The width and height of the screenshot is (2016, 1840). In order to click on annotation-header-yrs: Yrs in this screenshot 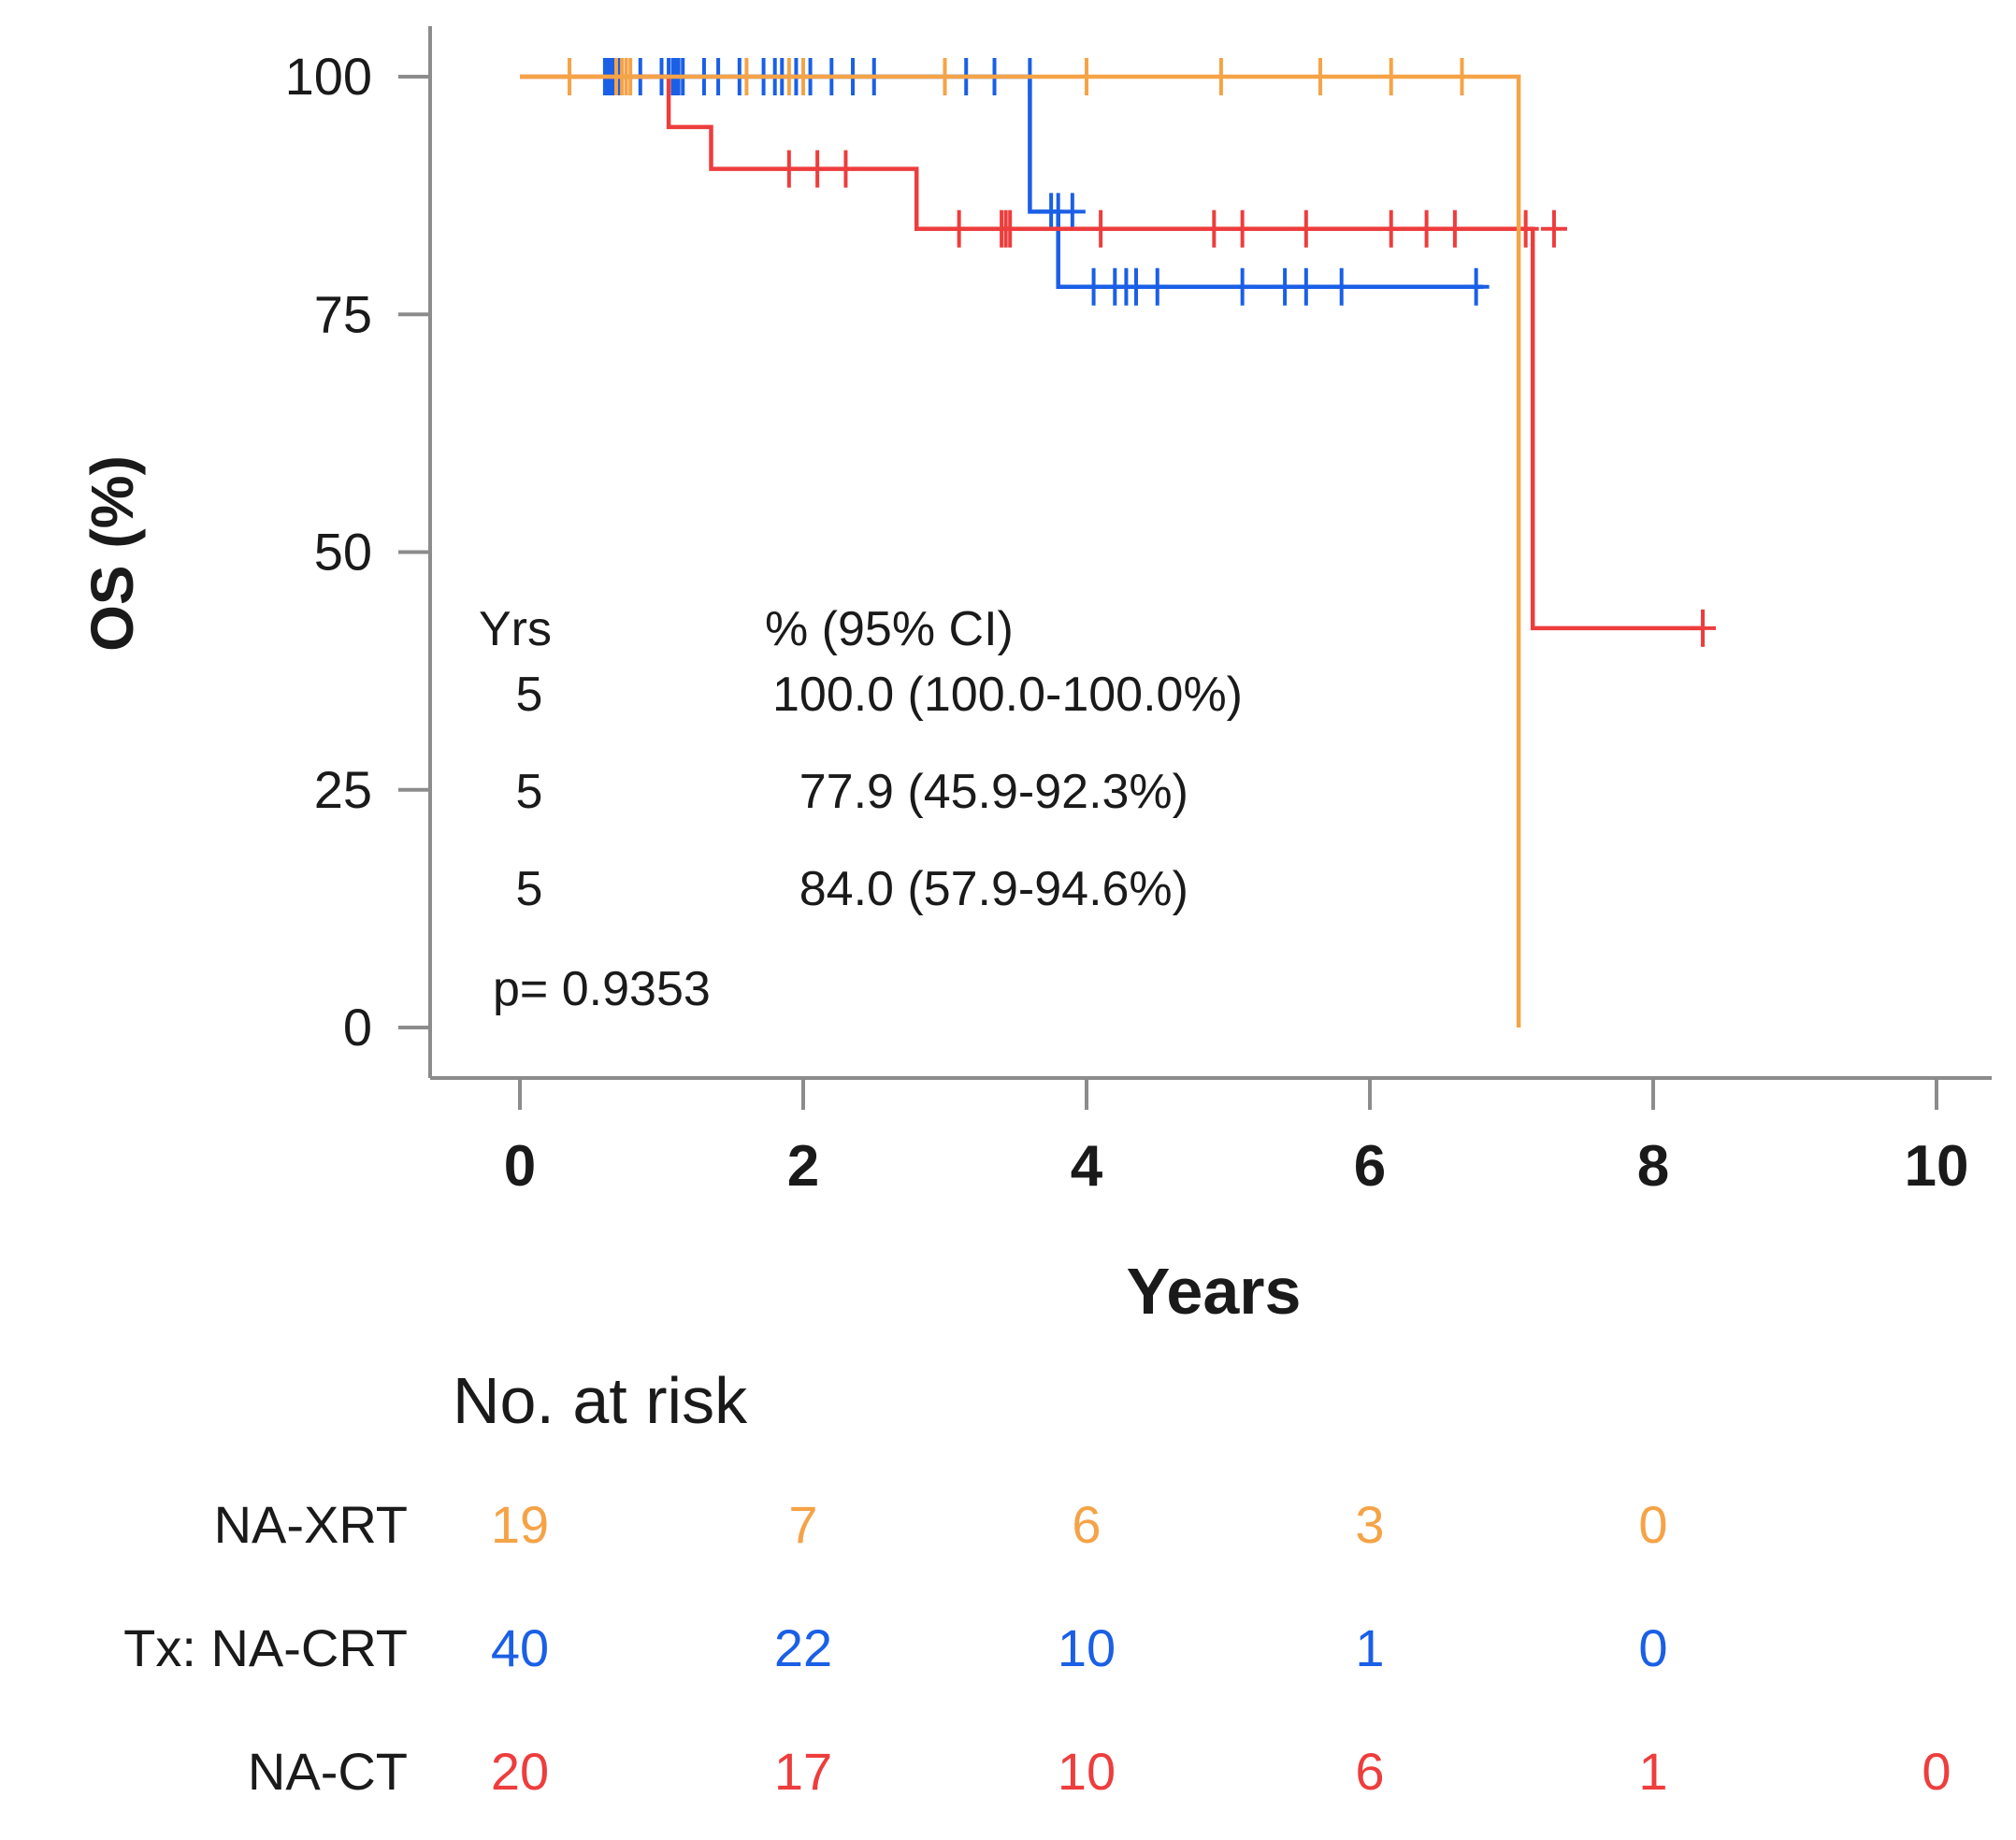, I will do `click(515, 629)`.